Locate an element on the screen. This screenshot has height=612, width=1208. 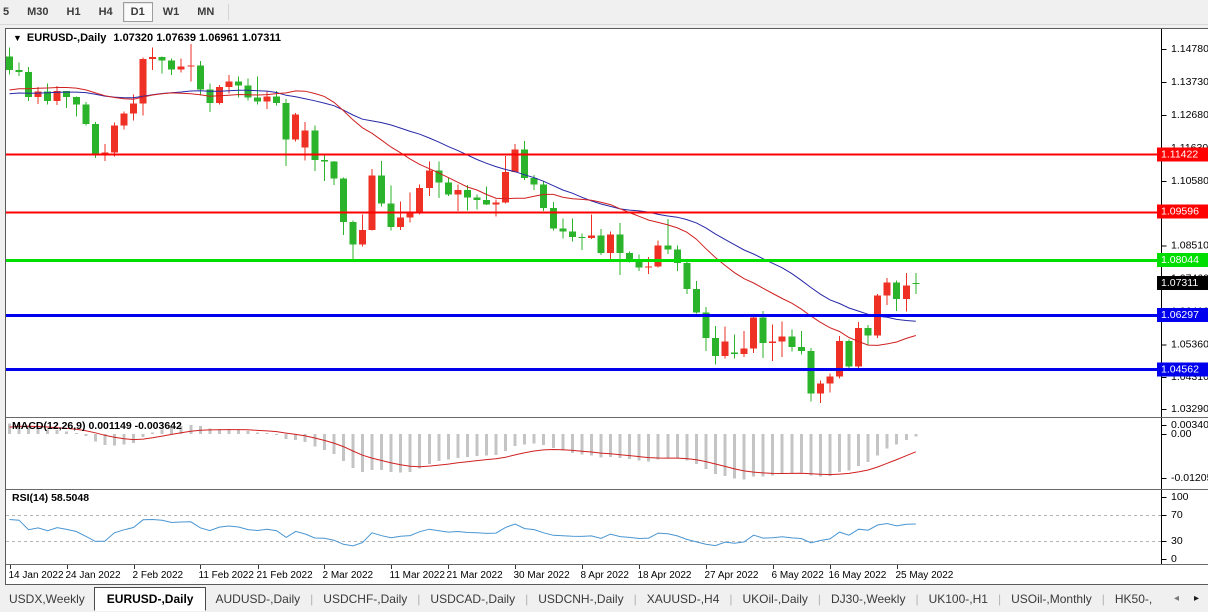
candle-25 Apr is located at coordinates (687, 276).